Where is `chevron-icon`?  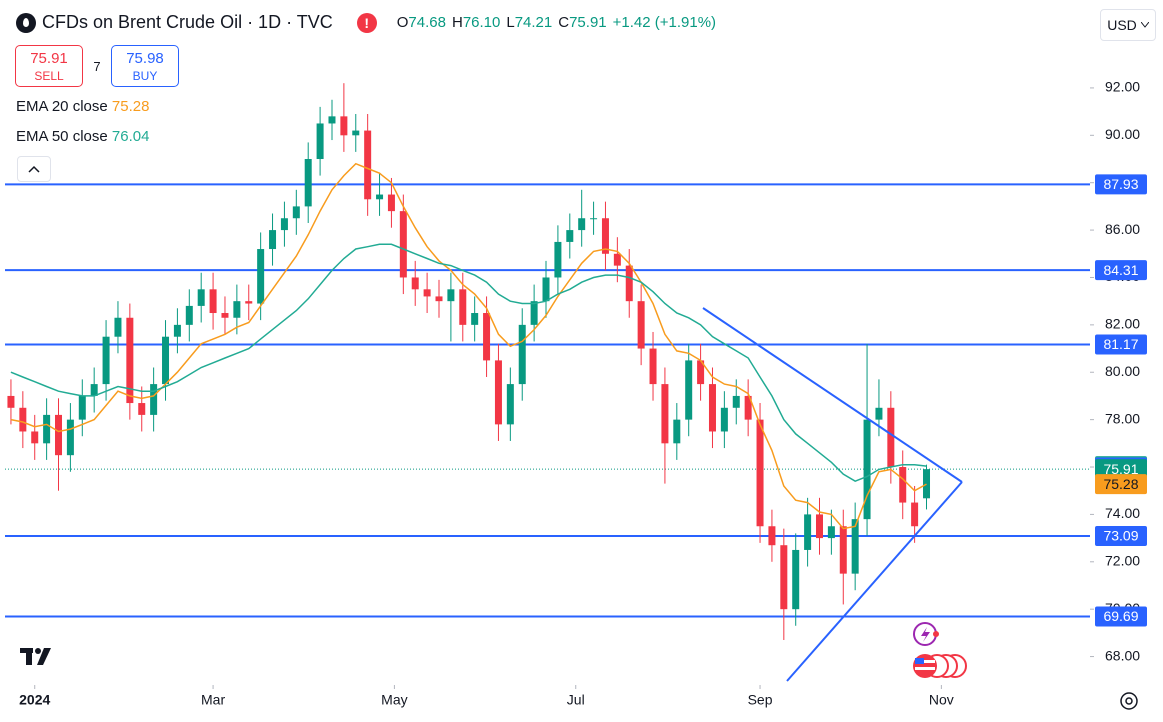
chevron-icon is located at coordinates (34, 169).